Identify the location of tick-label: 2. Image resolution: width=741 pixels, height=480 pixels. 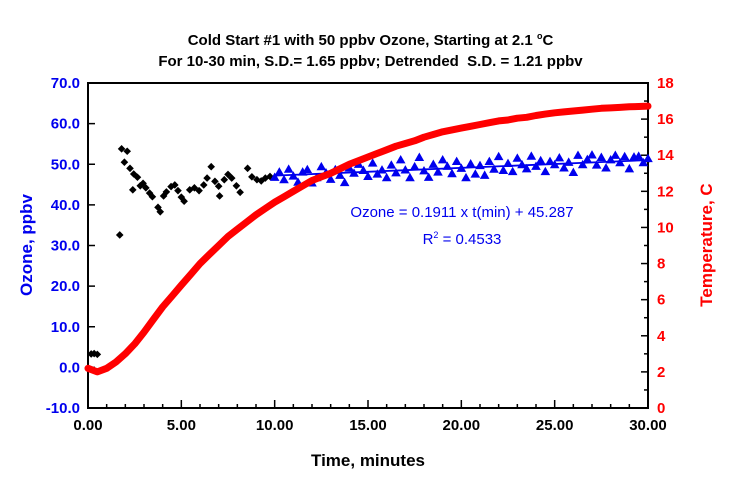
(661, 372).